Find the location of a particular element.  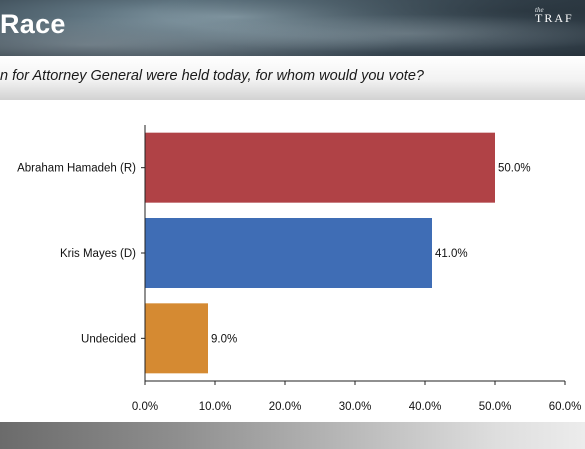

x-tick-label: 0.0% is located at coordinates (145, 407).